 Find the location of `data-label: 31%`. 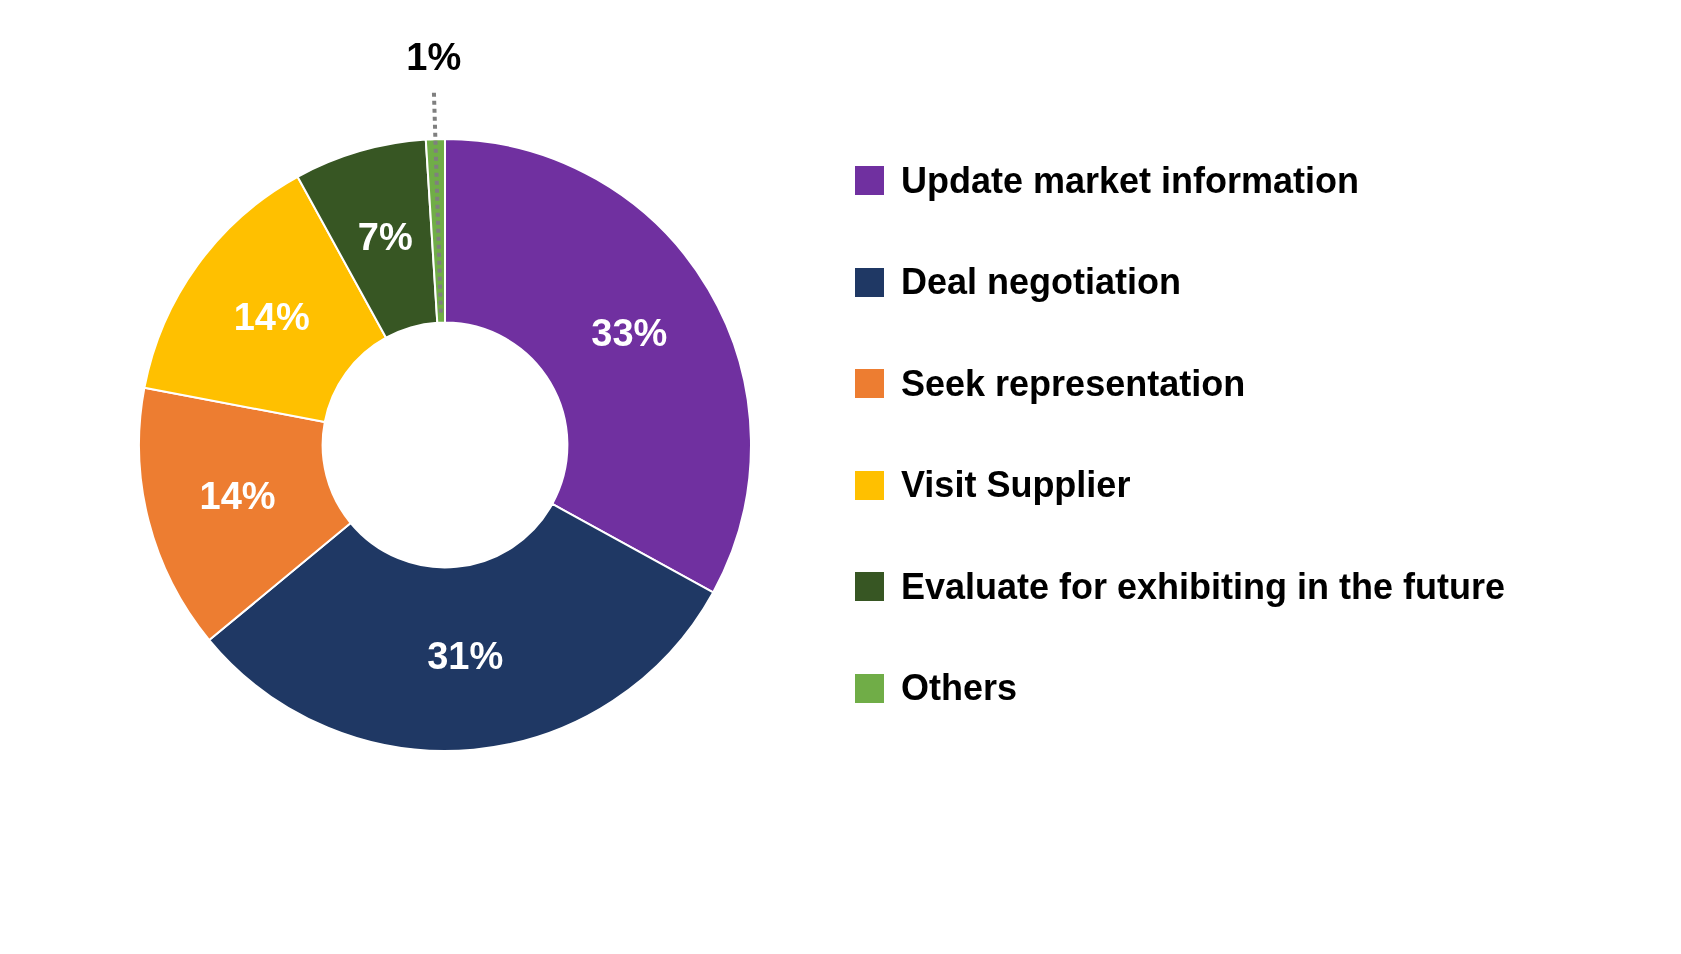

data-label: 31% is located at coordinates (465, 655).